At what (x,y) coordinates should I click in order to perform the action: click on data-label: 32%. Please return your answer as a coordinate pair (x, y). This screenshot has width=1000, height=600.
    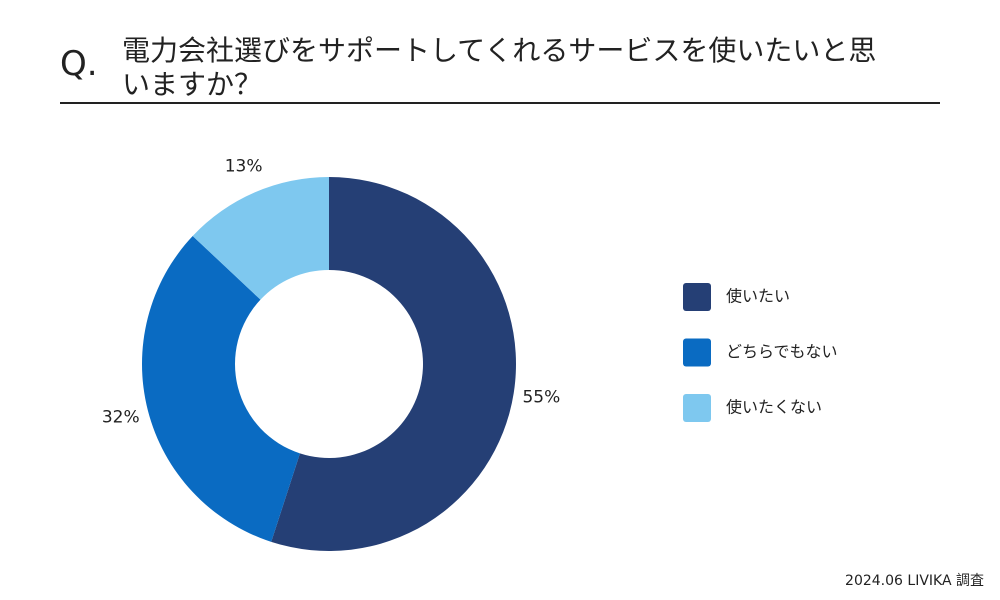
    Looking at the image, I should click on (121, 417).